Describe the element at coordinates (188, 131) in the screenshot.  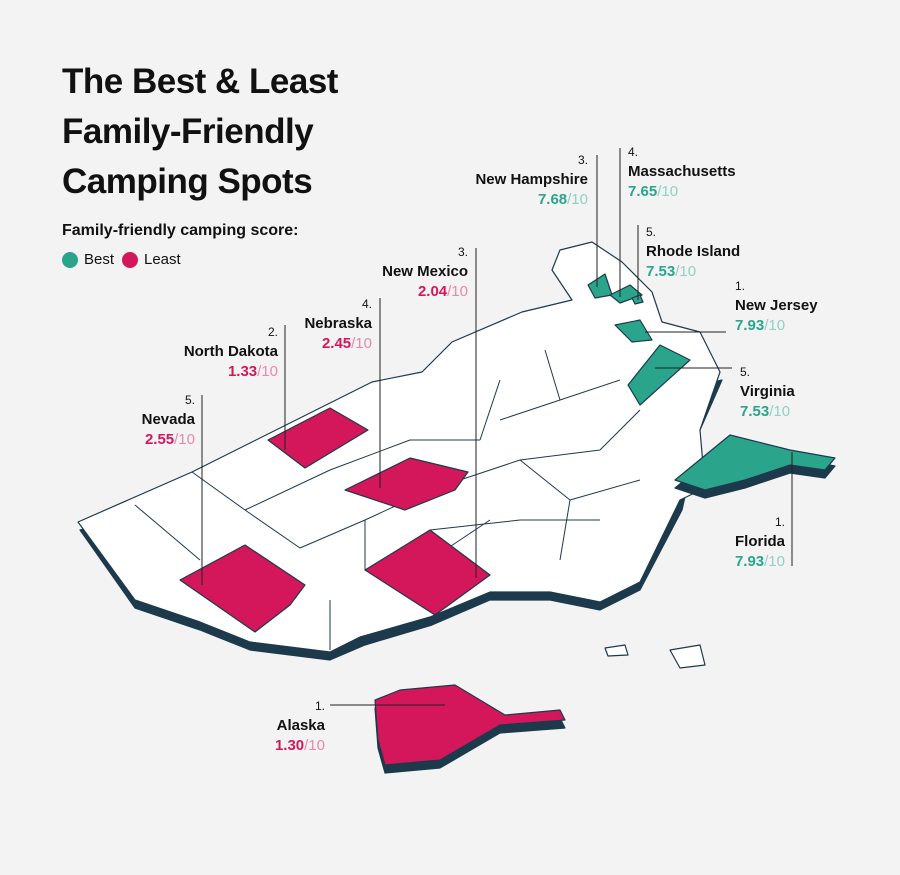
I see `title: Family-Friendly` at that location.